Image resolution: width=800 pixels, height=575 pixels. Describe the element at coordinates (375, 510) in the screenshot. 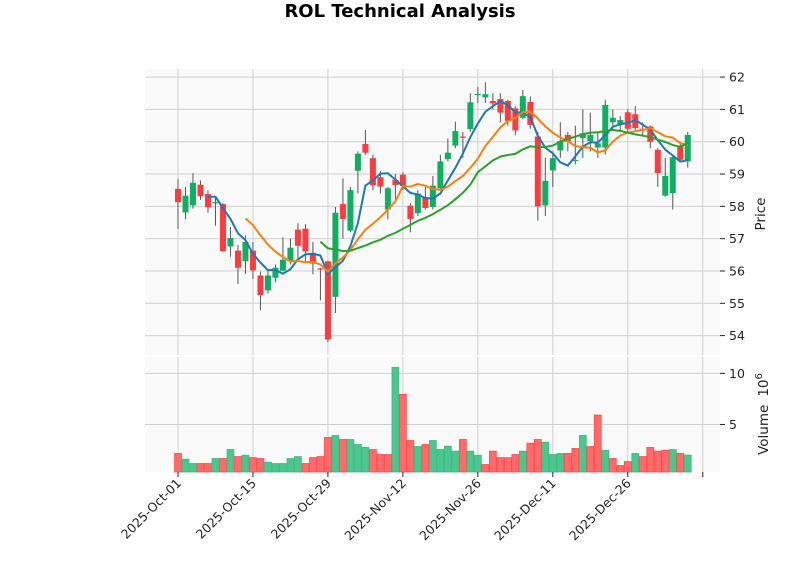

I see `x-tick-label: 2025-Nov-12` at that location.